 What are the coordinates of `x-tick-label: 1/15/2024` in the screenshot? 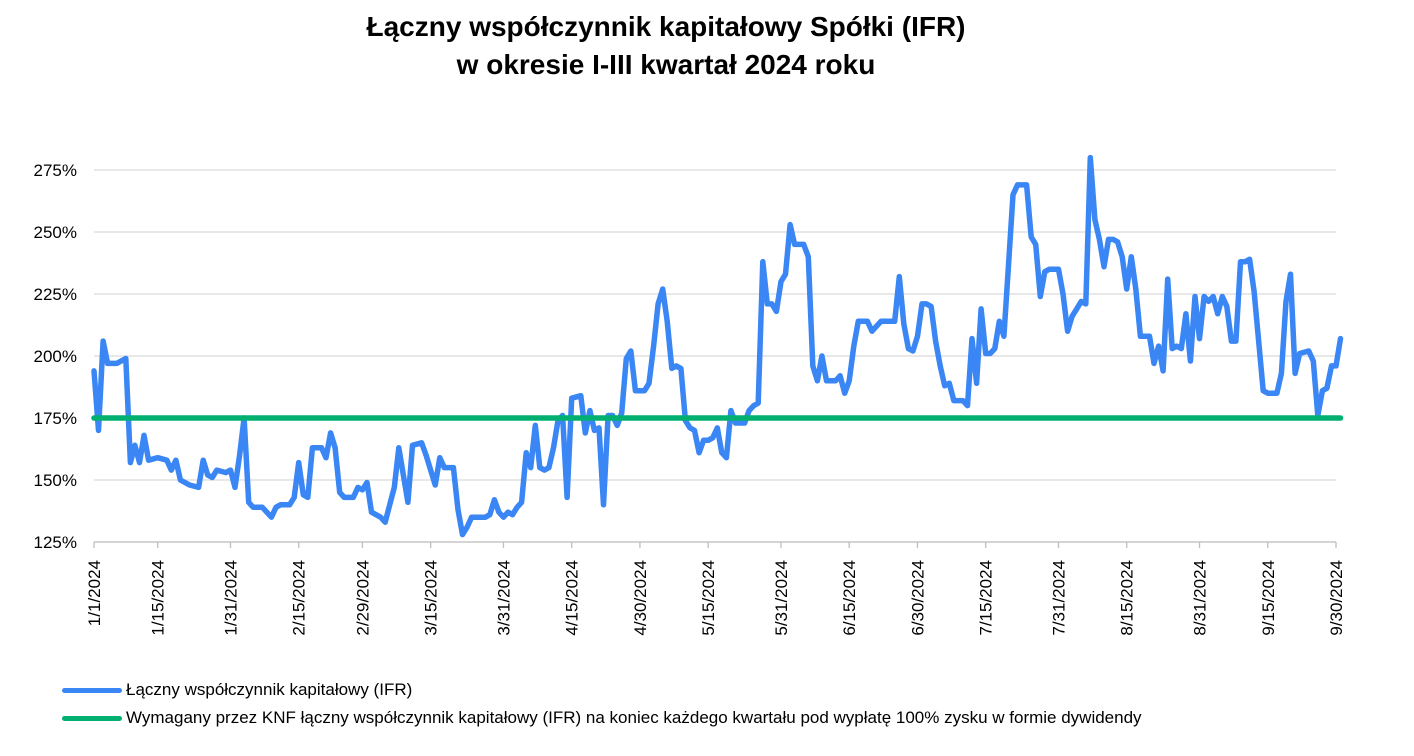 It's located at (158, 598).